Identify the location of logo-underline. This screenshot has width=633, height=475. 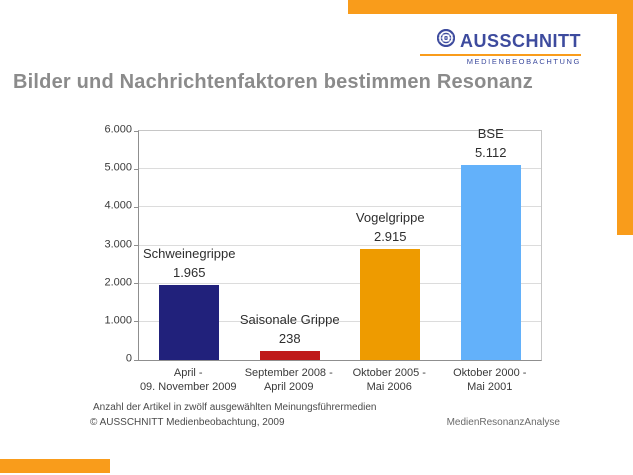
(500, 55).